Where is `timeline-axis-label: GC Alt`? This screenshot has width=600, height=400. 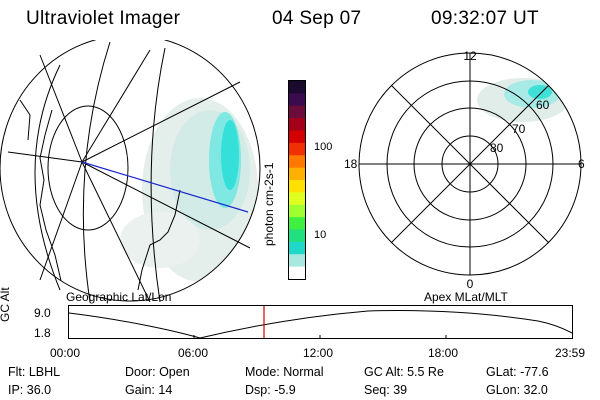 timeline-axis-label: GC Alt is located at coordinates (6, 304).